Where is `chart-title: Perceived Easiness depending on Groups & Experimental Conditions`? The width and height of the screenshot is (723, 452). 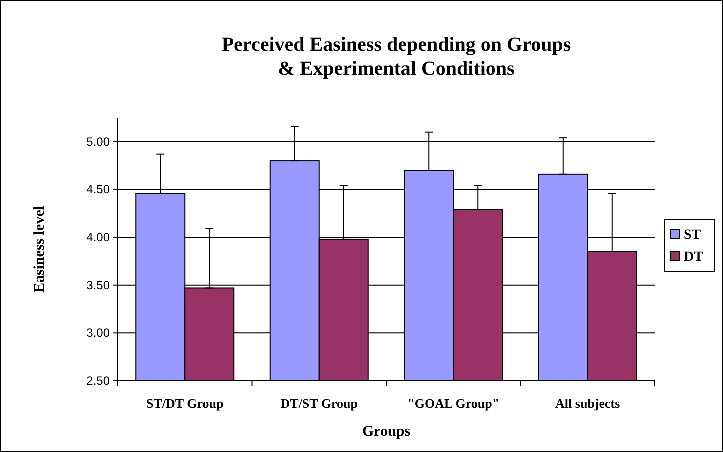 chart-title: Perceived Easiness depending on Groups & Experimental Conditions is located at coordinates (397, 57).